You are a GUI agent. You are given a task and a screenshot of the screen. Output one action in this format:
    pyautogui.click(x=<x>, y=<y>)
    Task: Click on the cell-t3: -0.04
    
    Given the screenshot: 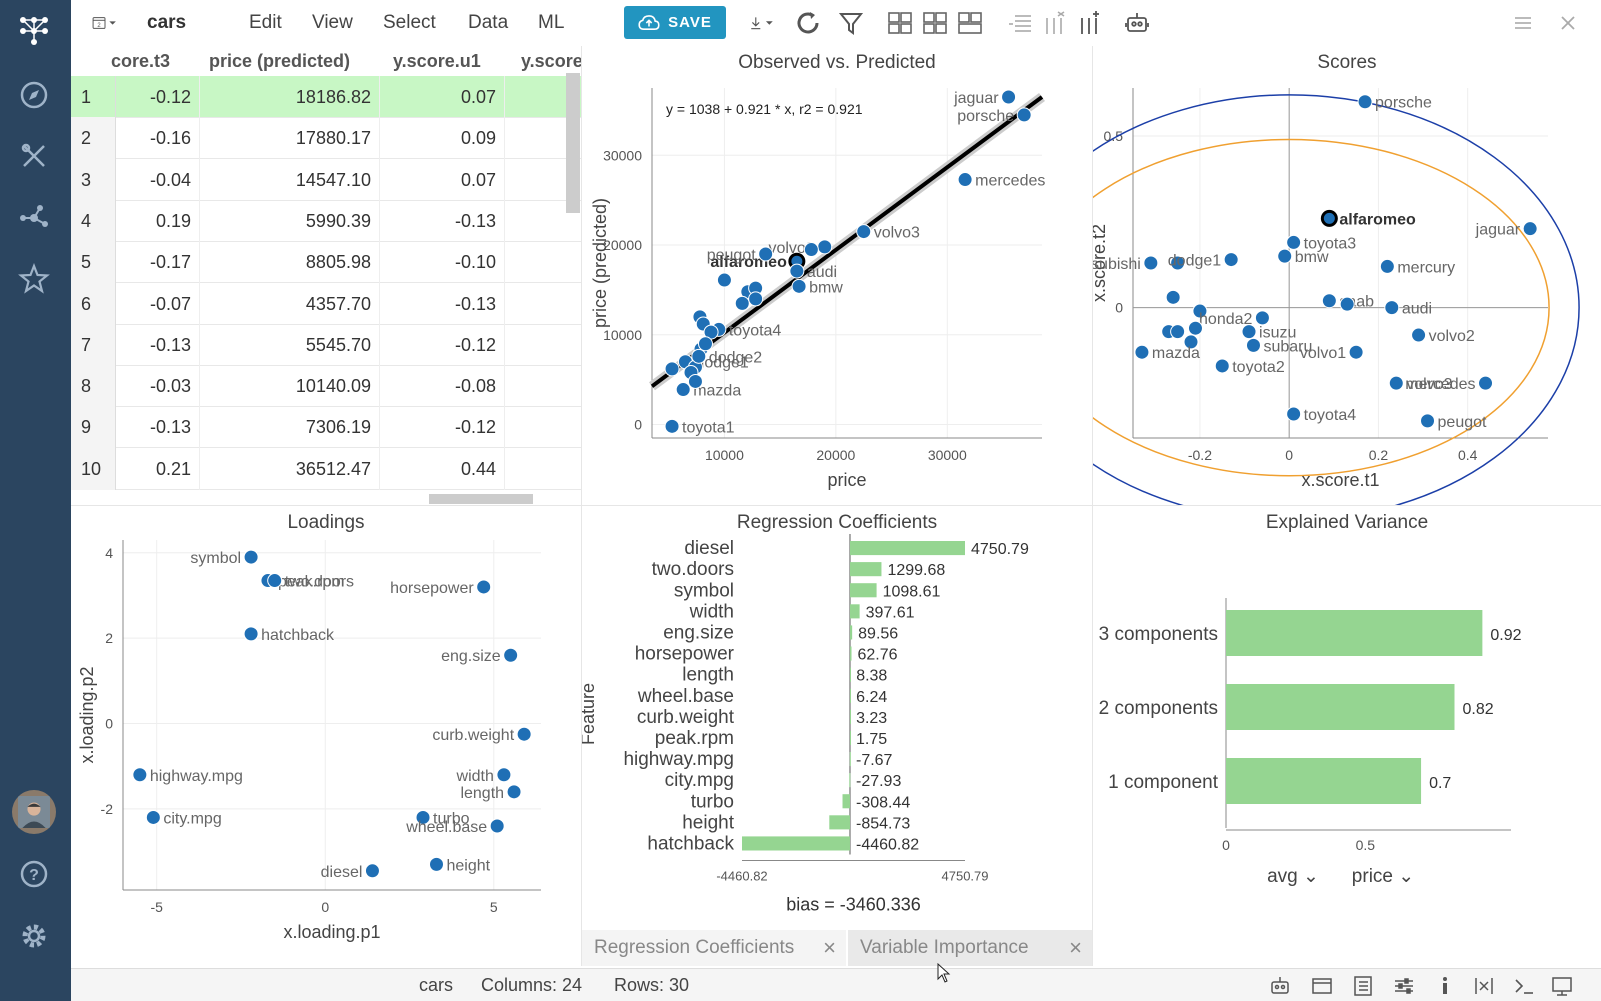 What is the action you would take?
    pyautogui.click(x=158, y=179)
    